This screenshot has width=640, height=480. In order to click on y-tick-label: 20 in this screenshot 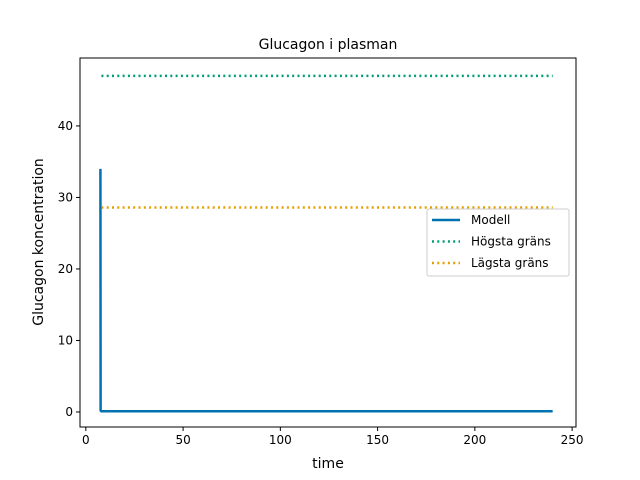, I will do `click(65, 269)`.